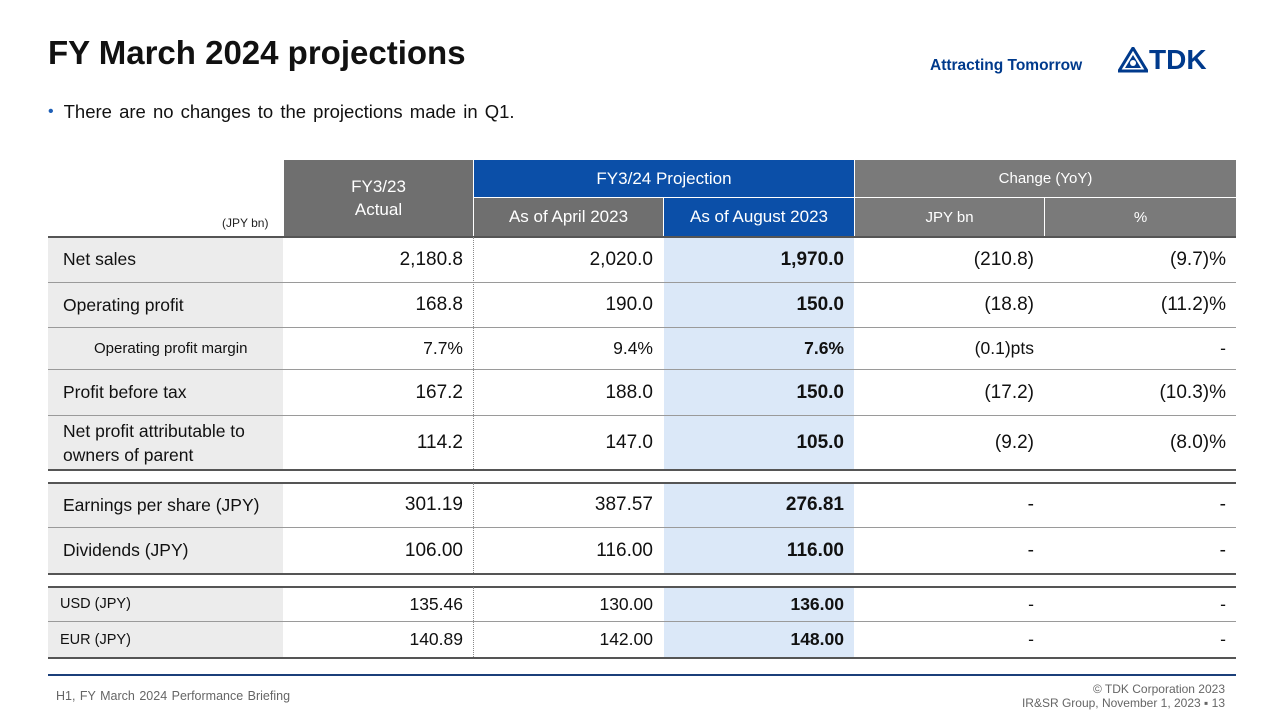 Image resolution: width=1281 pixels, height=720 pixels. What do you see at coordinates (624, 550) in the screenshot?
I see `cell-april: 116.00` at bounding box center [624, 550].